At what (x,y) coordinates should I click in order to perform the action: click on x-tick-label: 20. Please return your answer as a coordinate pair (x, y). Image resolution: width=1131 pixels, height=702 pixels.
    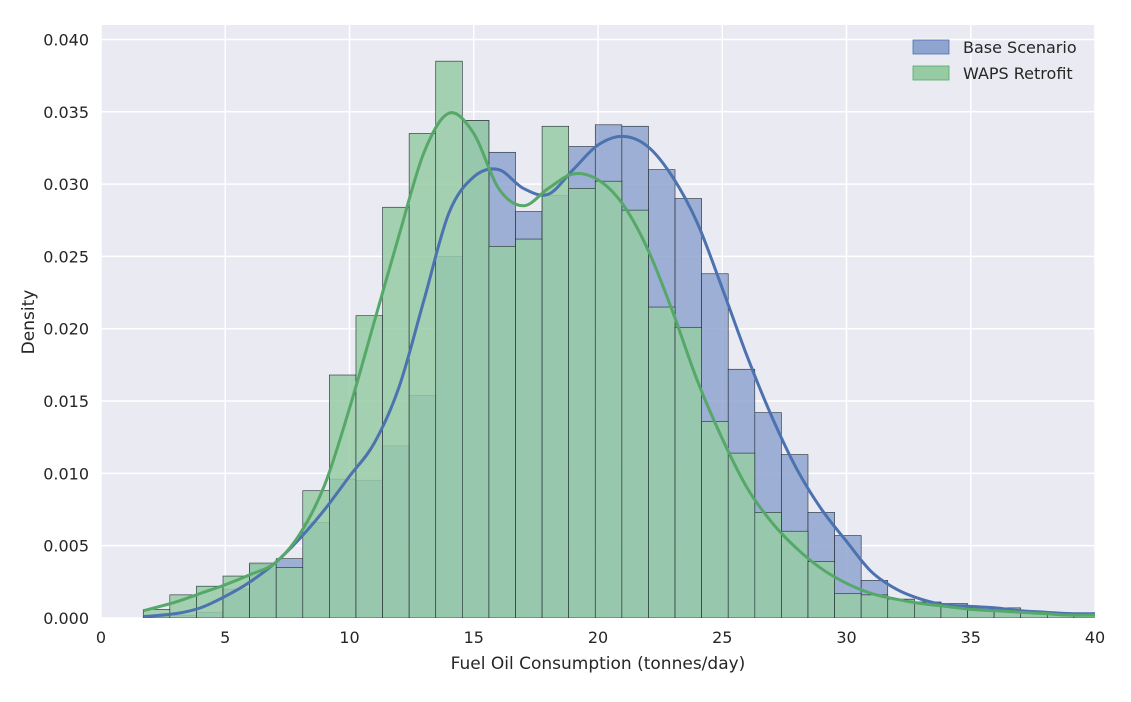
    Looking at the image, I should click on (598, 637).